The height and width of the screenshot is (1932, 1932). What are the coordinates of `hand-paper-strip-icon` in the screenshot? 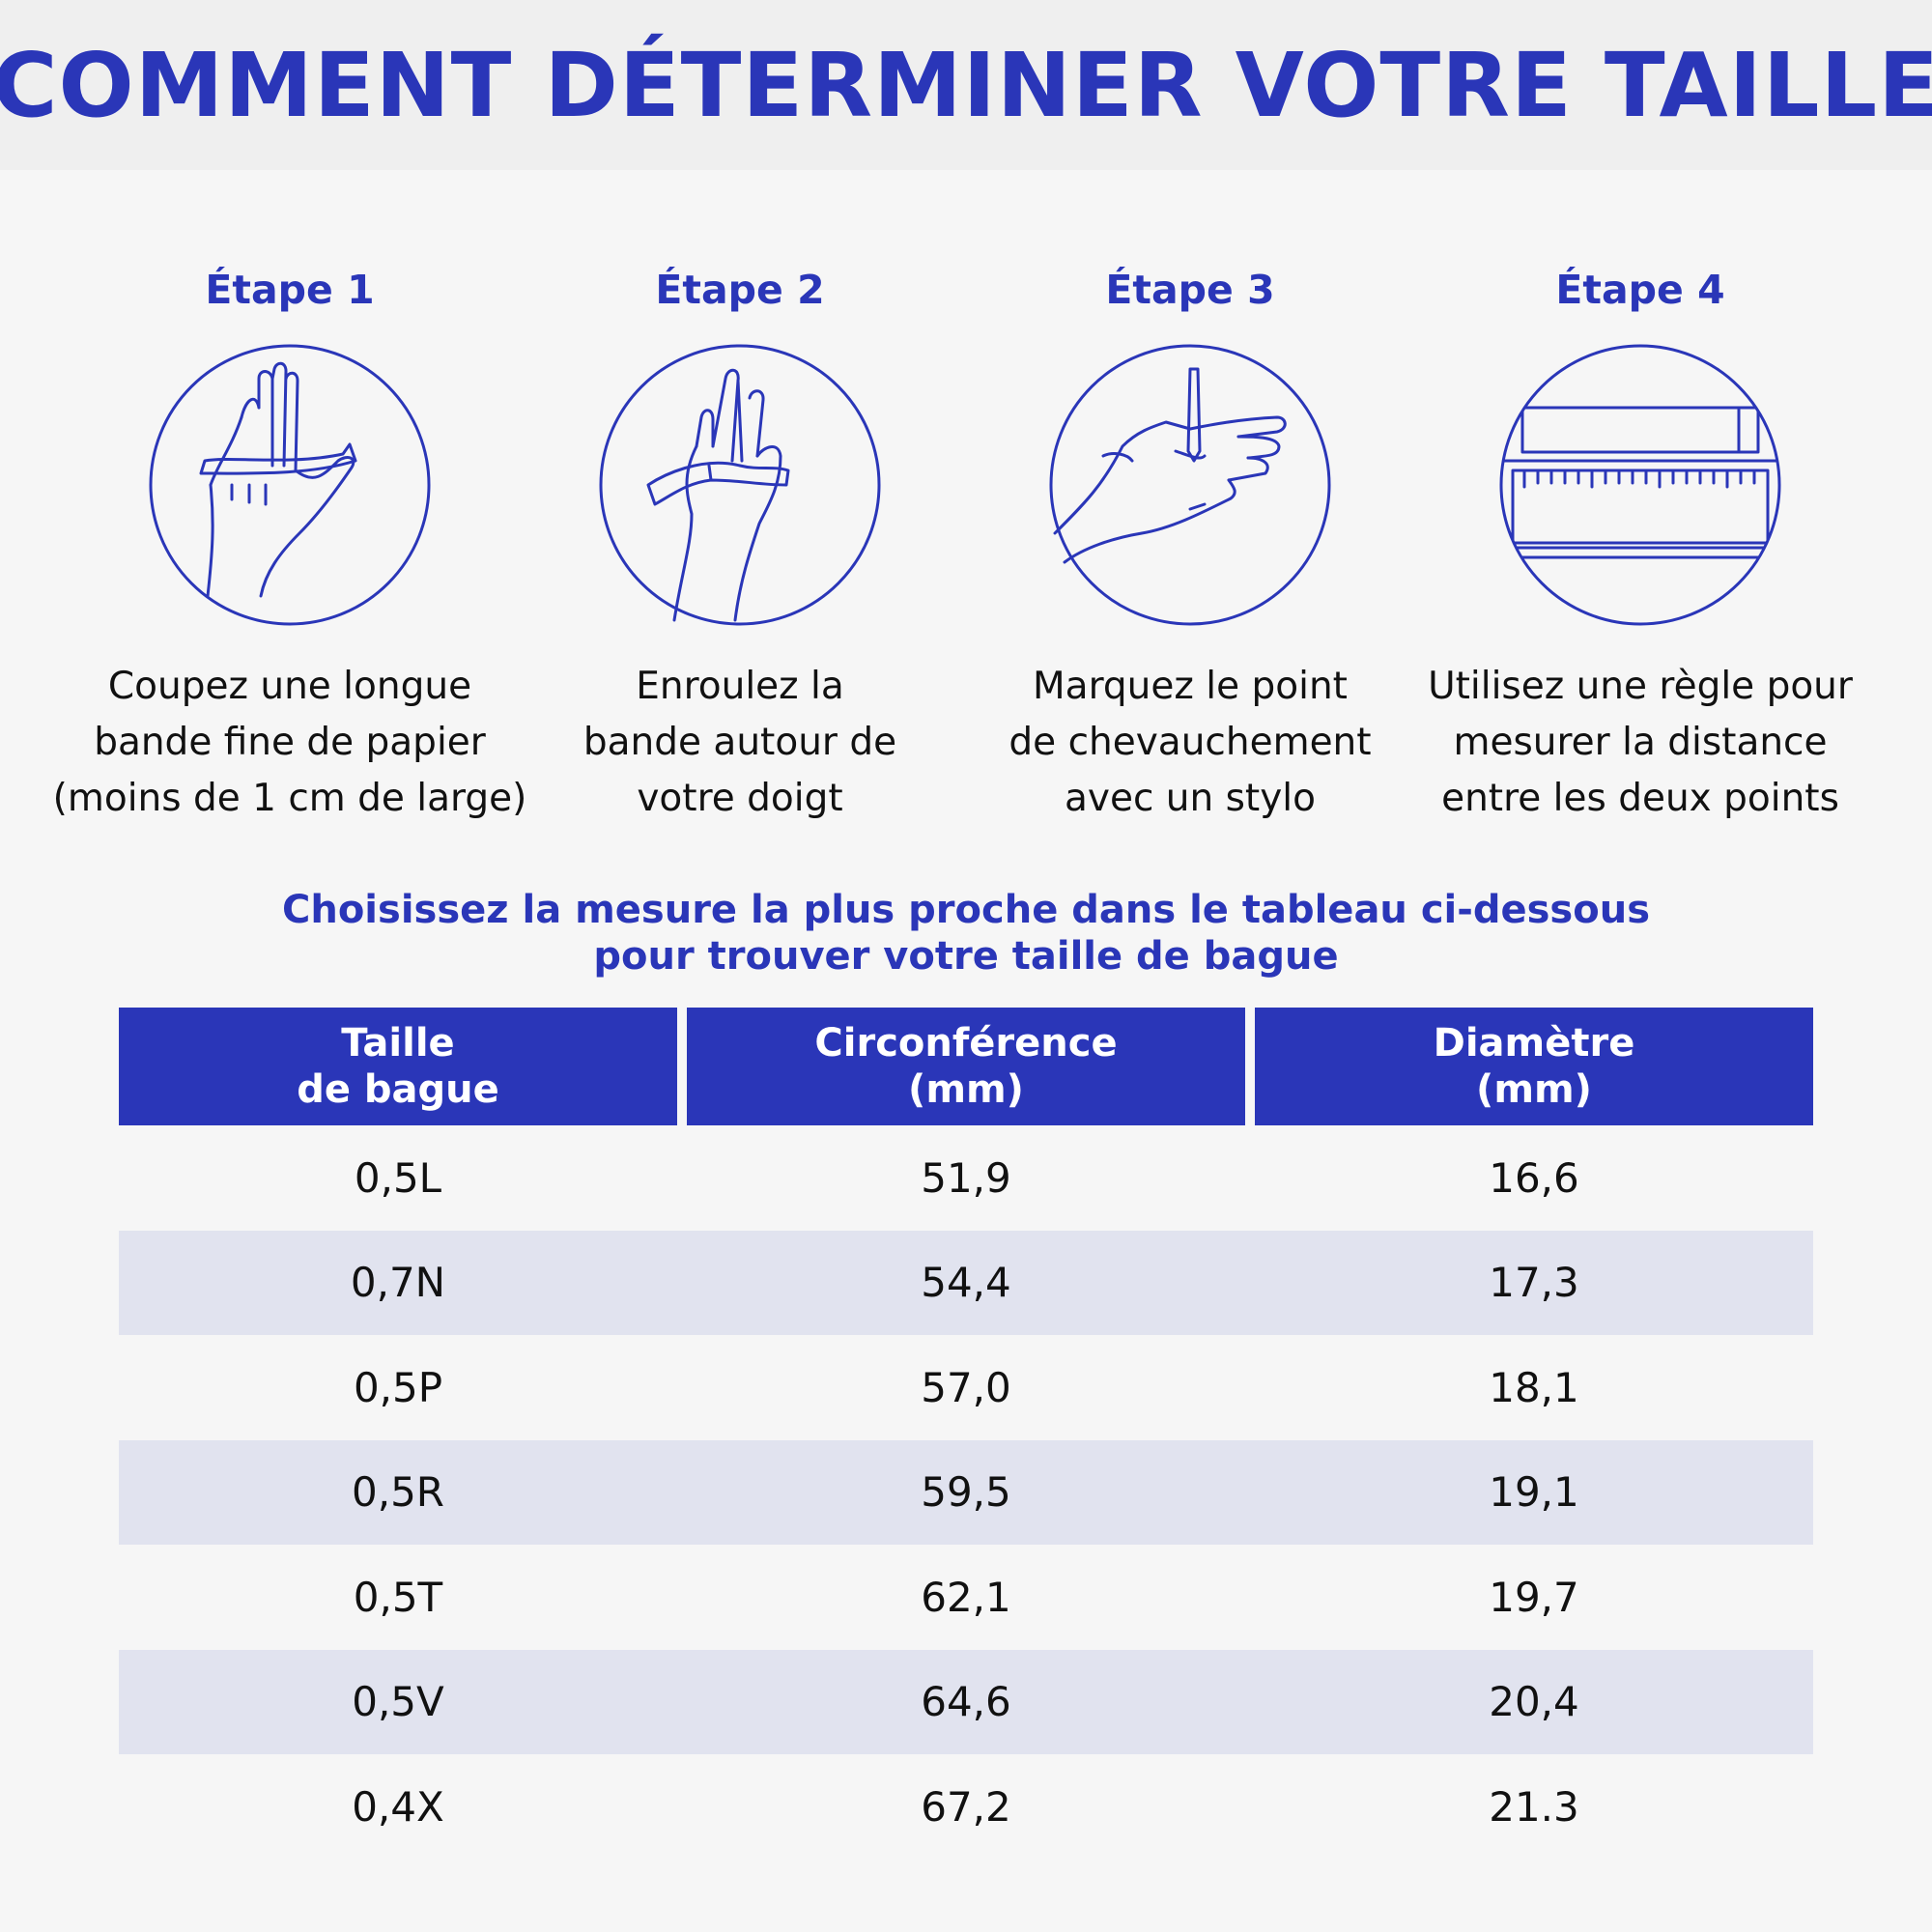 It's located at (290, 485).